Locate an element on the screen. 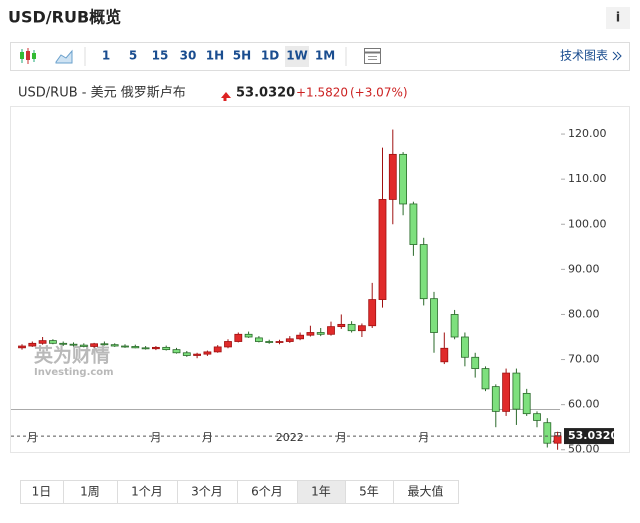 This screenshot has height=523, width=640. toolbar is located at coordinates (320, 56).